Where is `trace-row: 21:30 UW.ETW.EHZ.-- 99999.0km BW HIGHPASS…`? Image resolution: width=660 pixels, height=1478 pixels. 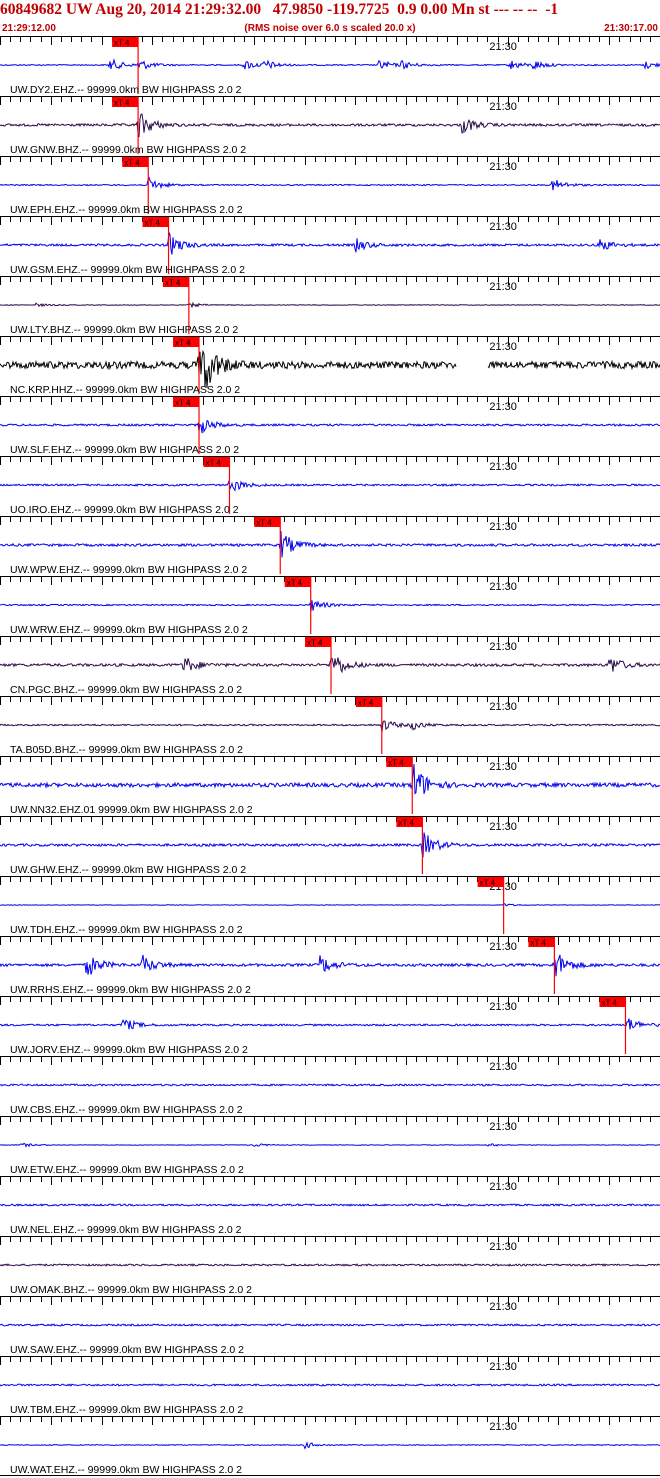
trace-row: 21:30 UW.ETW.EHZ.-- 99999.0km BW HIGHPASS… is located at coordinates (330, 1146).